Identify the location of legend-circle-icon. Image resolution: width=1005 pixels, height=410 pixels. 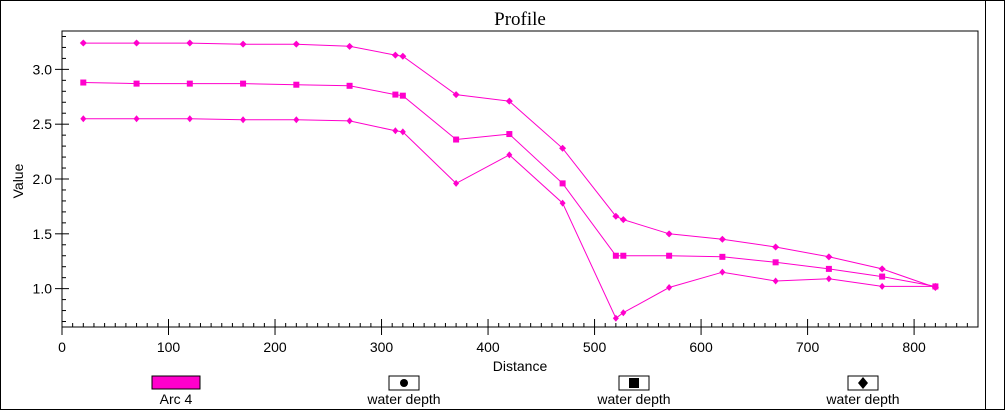
(404, 383).